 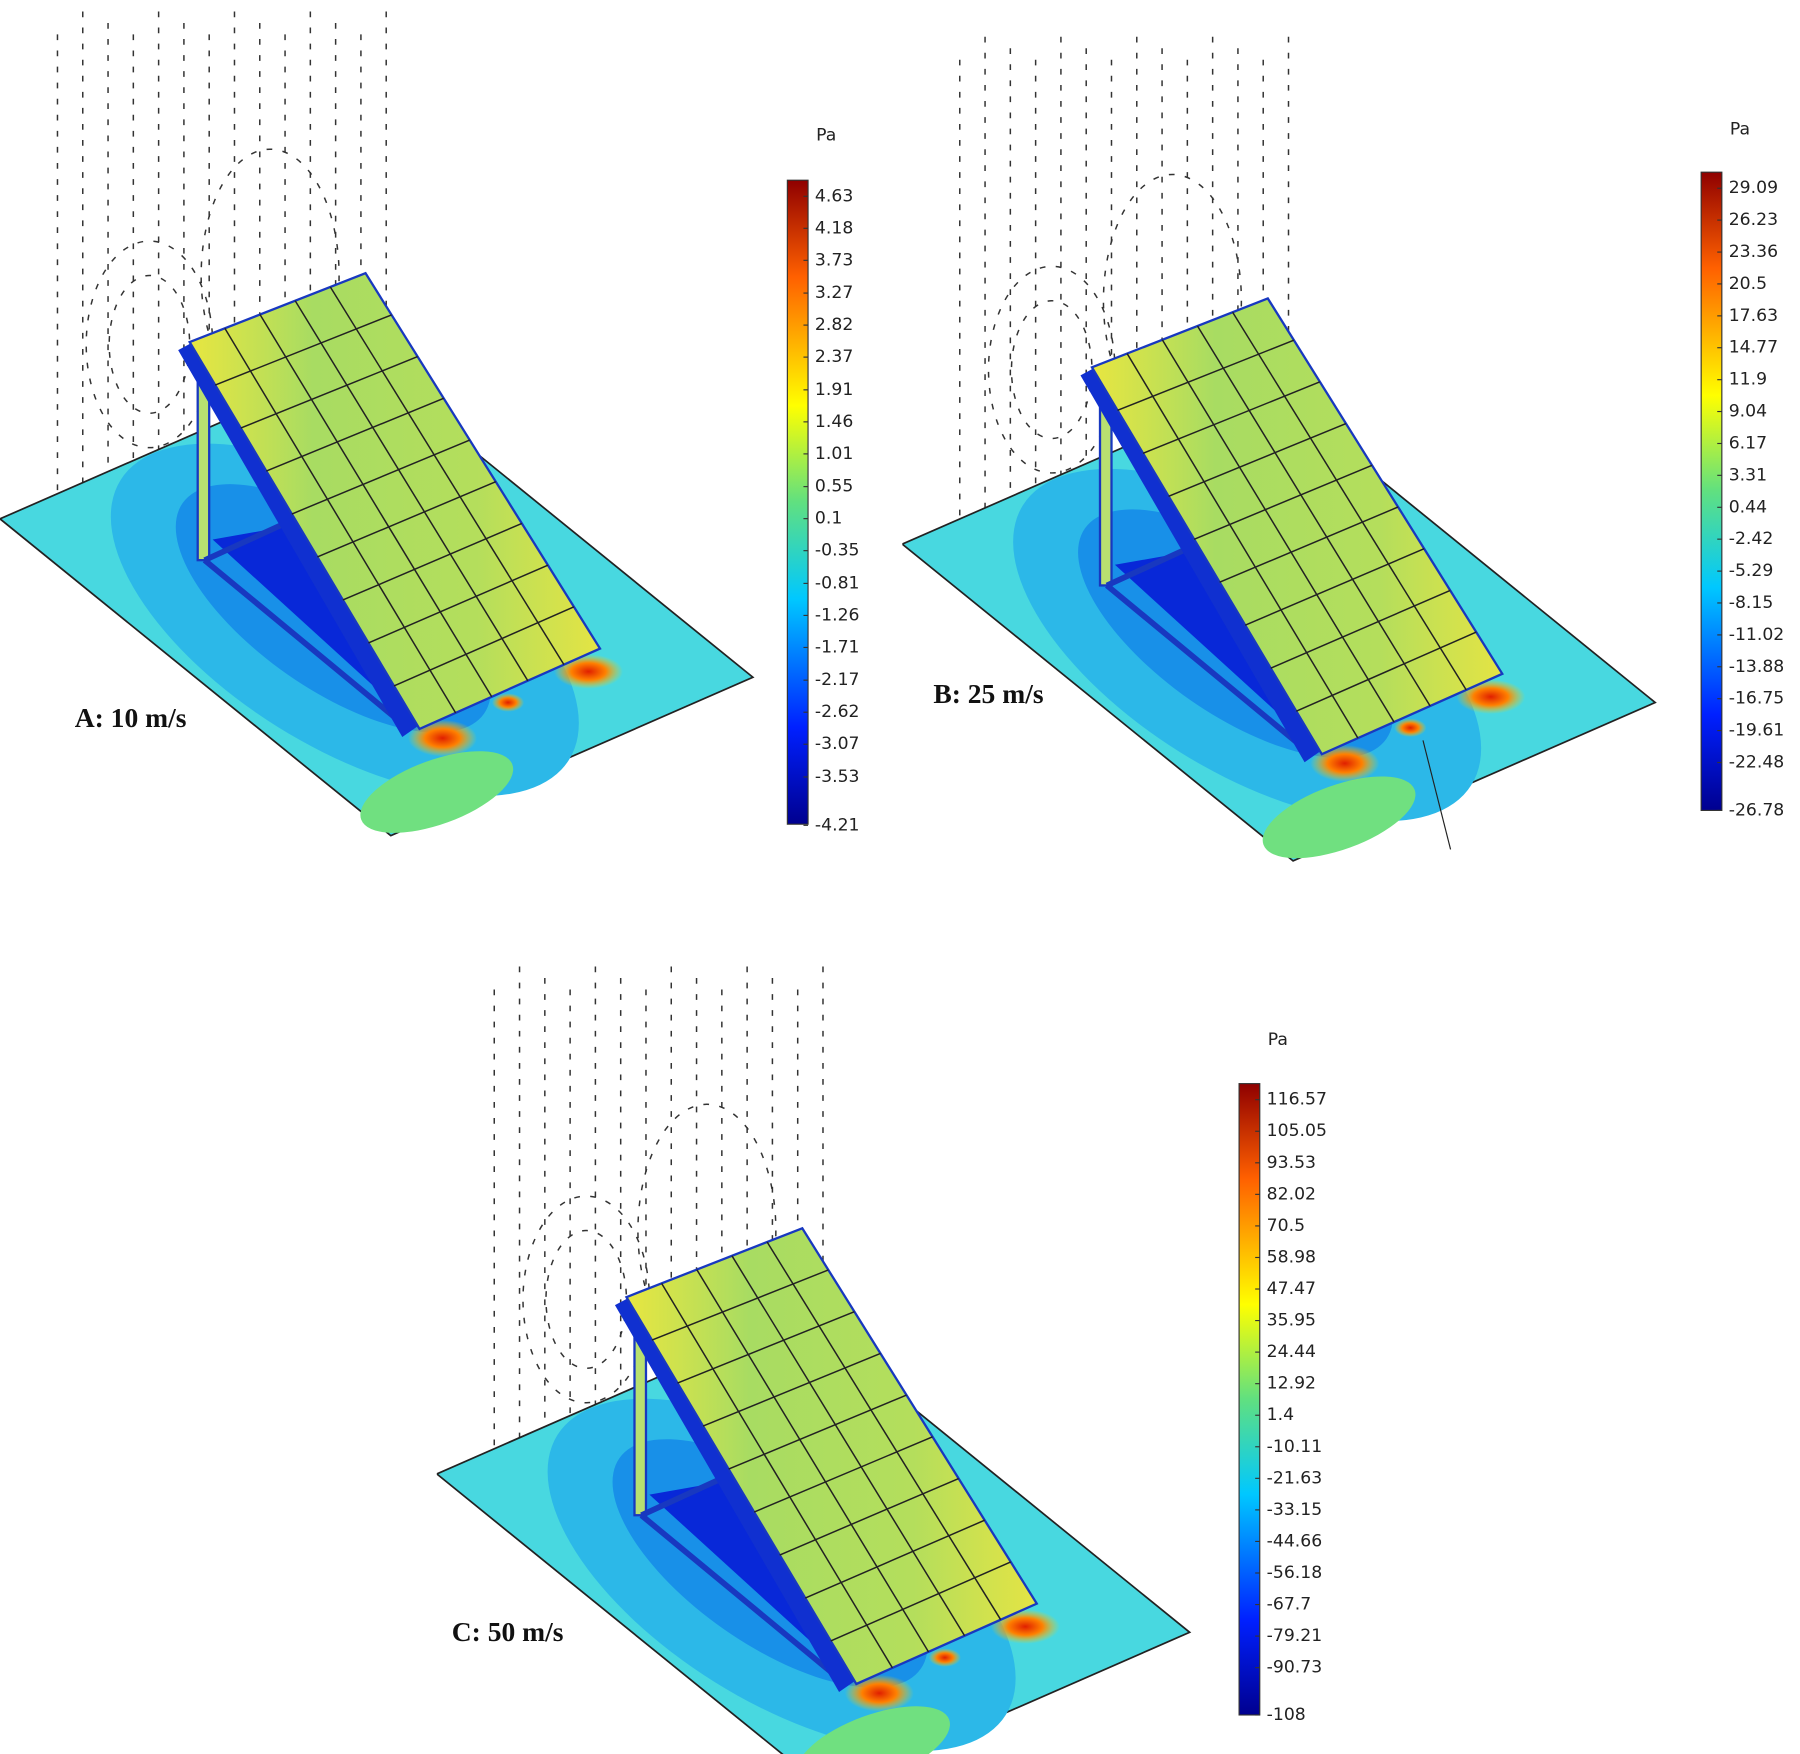 I want to click on colorbar-tick-label: -13.88, so click(x=1757, y=667).